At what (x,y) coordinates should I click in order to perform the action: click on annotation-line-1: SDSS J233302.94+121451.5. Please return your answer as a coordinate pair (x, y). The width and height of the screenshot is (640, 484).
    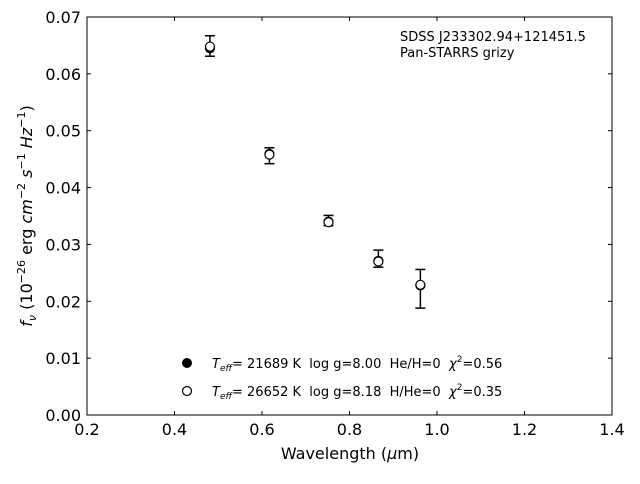
    Looking at the image, I should click on (493, 37).